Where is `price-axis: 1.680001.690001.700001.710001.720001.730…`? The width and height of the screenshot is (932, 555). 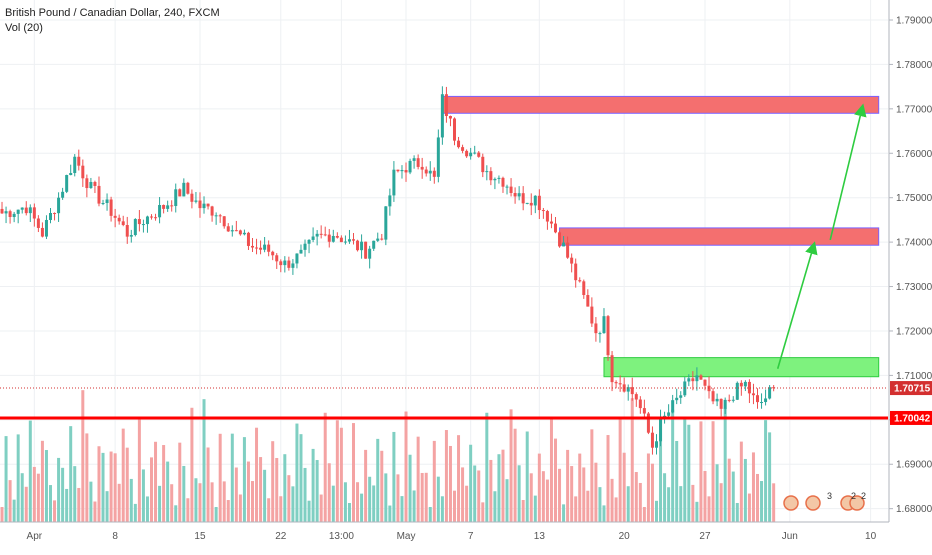 price-axis: 1.680001.690001.700001.710001.720001.730… is located at coordinates (910, 275).